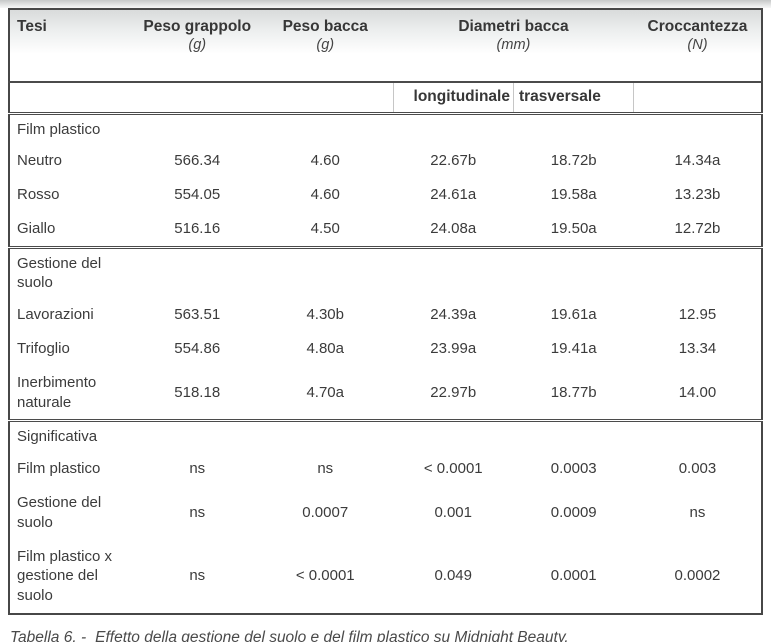  I want to click on header-cell-diametri-bacca: Diametri bacca (mm), so click(513, 46).